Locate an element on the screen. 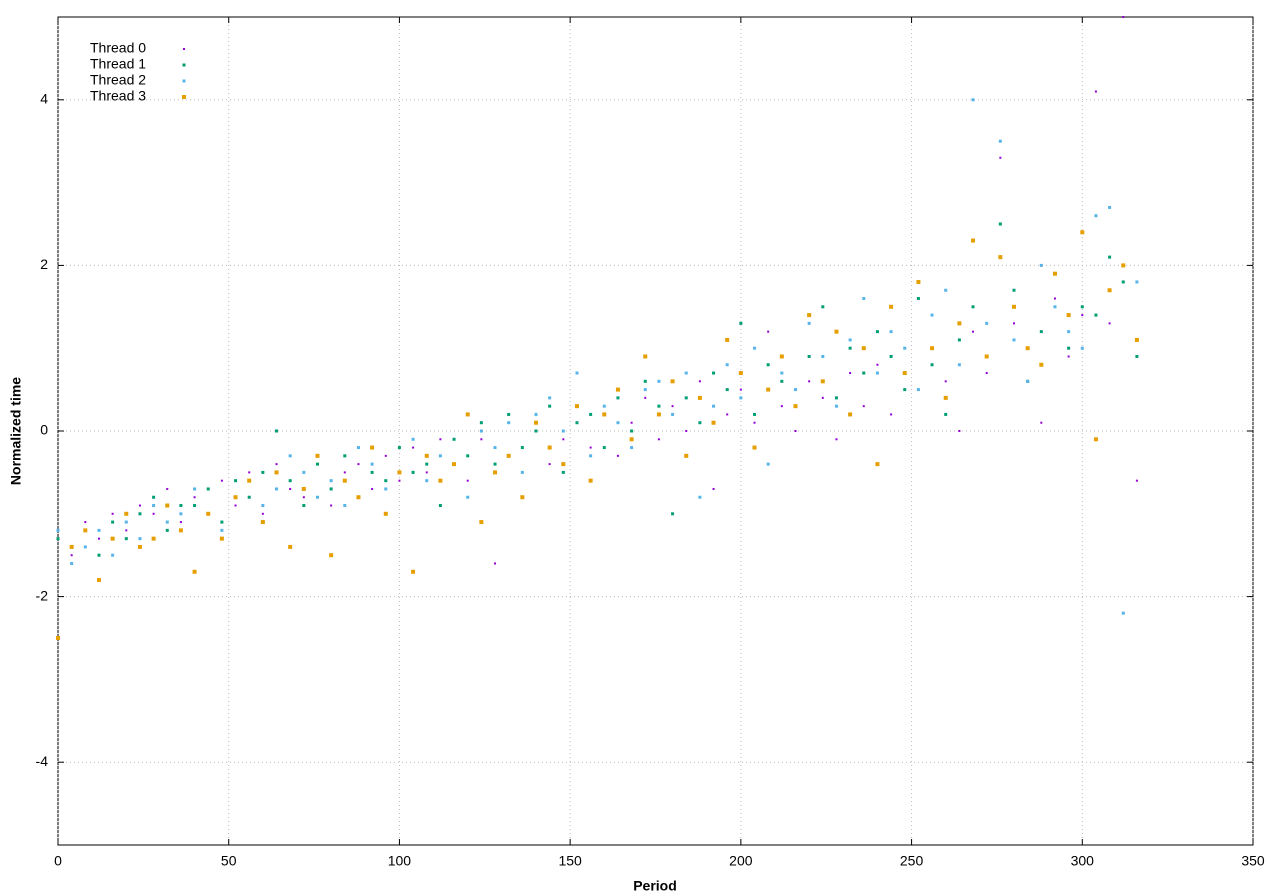 The width and height of the screenshot is (1280, 896). y-tick-label: 0 is located at coordinates (44, 430).